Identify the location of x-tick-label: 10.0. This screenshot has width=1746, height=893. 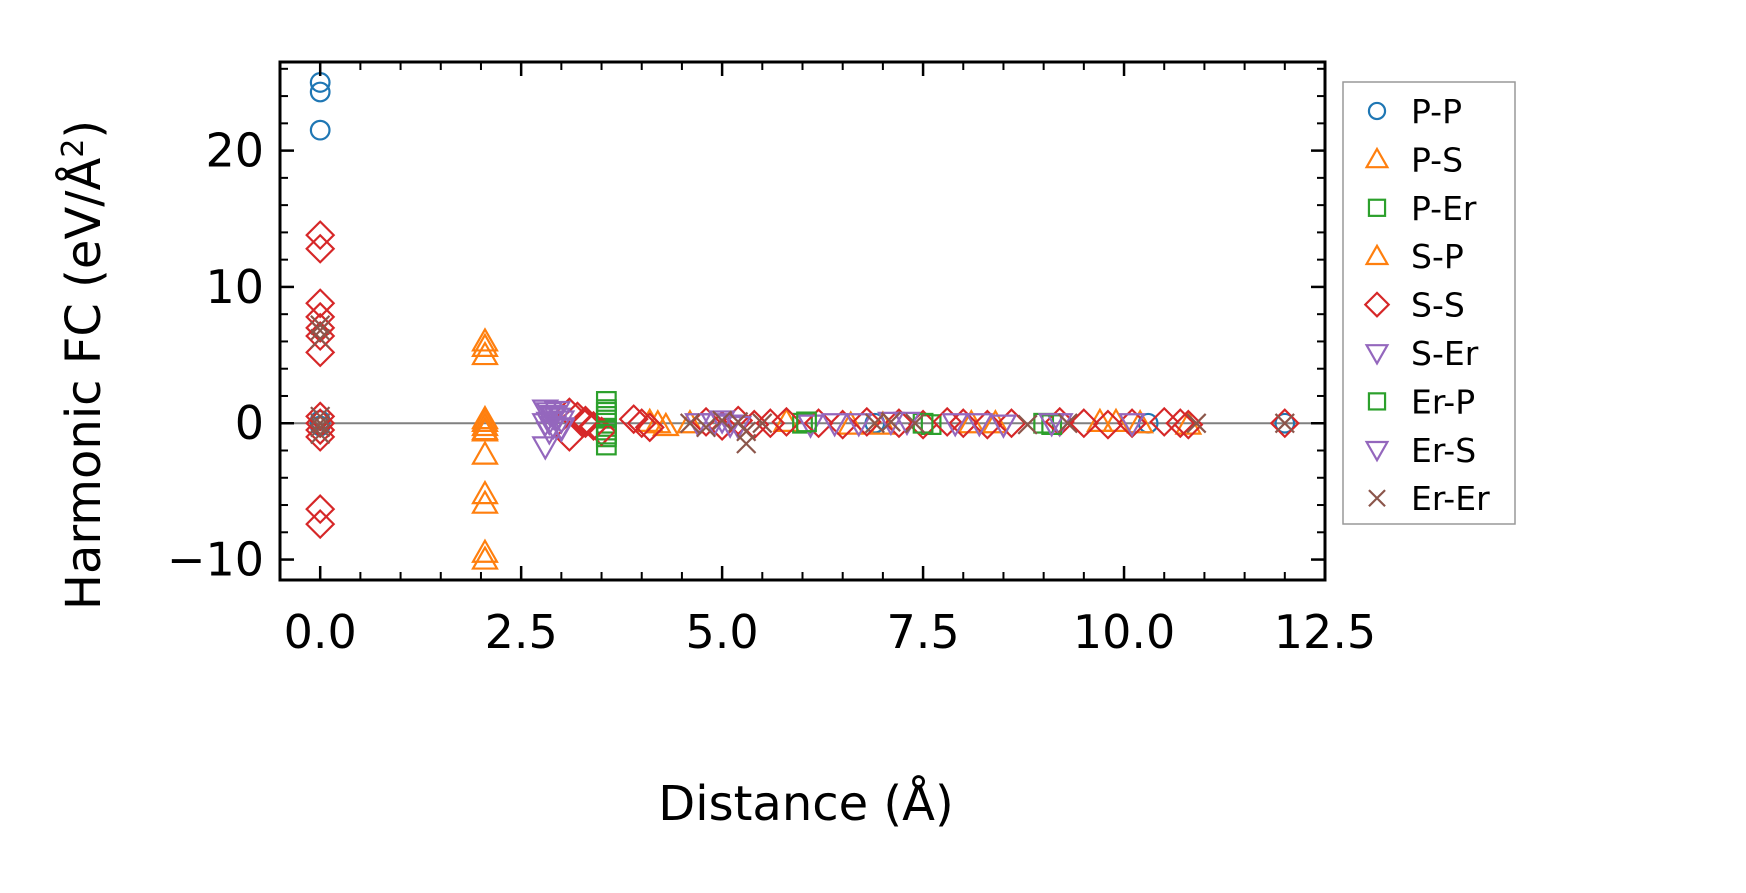
(1124, 632).